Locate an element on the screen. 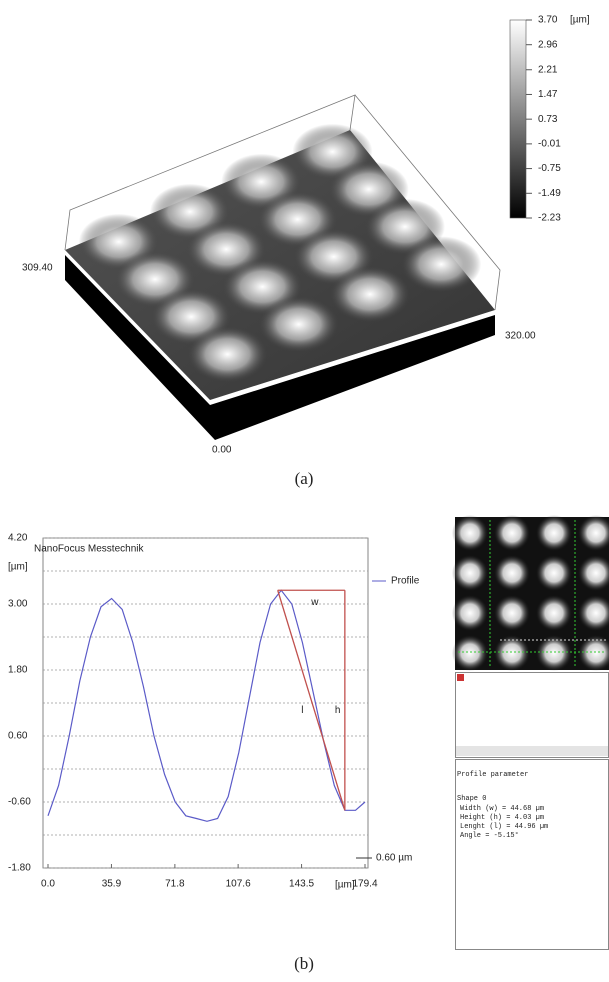 The image size is (609, 982). profile-line is located at coordinates (206, 705).